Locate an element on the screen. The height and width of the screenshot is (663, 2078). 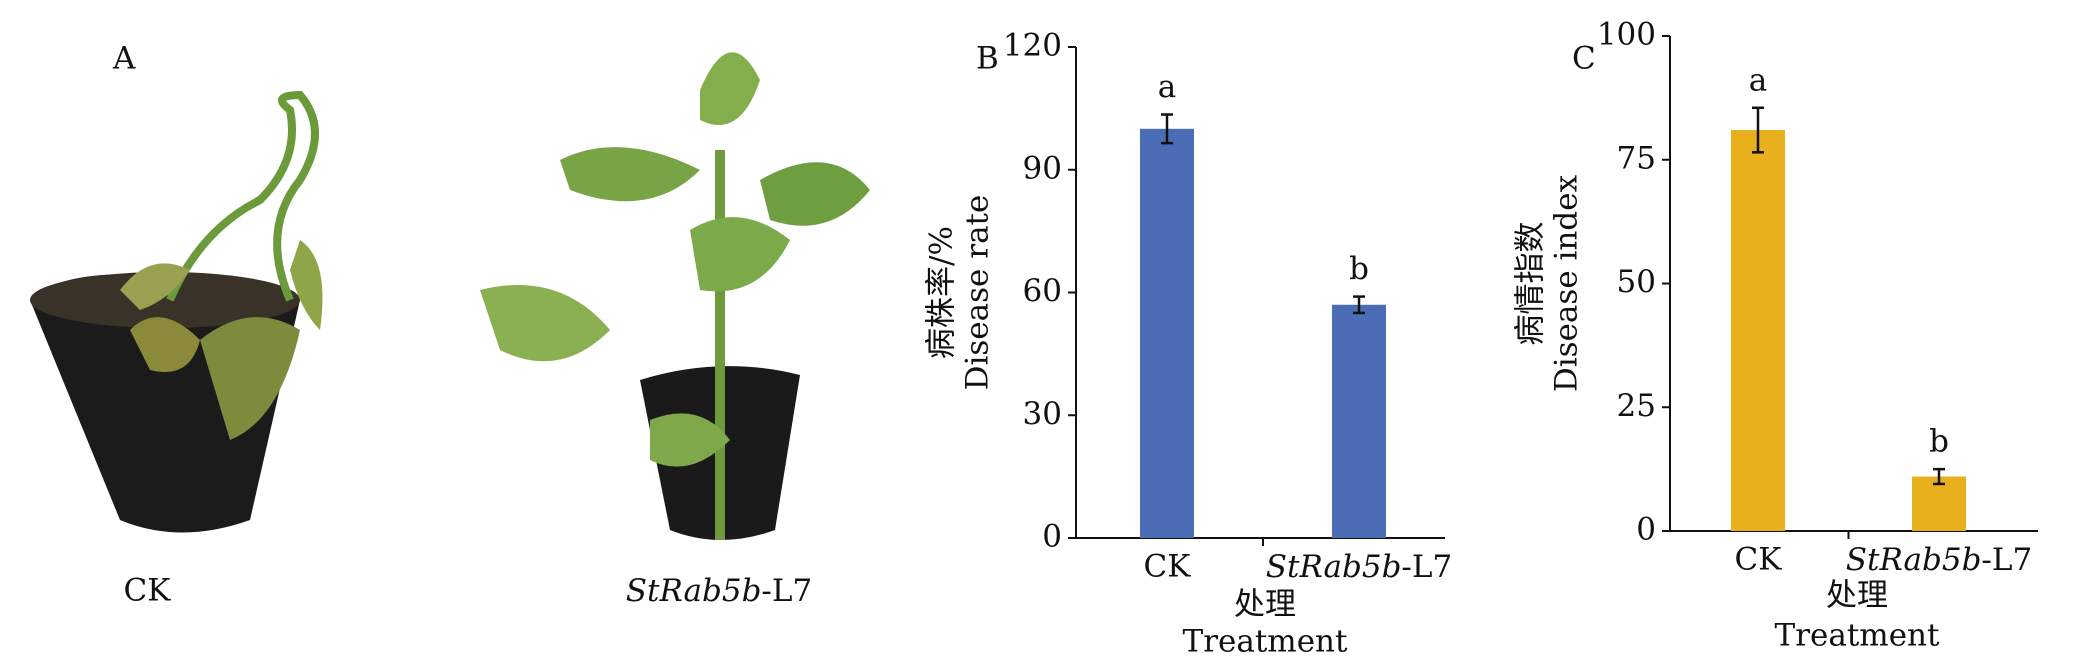
y-tick-label: 75 is located at coordinates (1636, 158).